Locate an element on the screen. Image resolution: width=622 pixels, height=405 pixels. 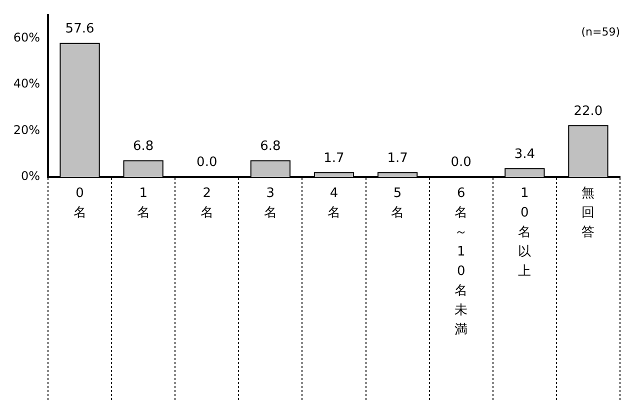
x-tick-label: 無回答 is located at coordinates (588, 213).